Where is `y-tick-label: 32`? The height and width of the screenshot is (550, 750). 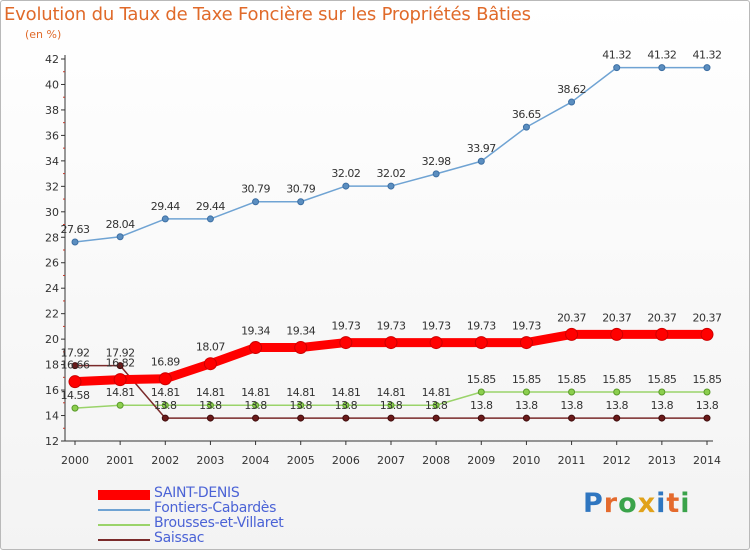
y-tick-label: 32 is located at coordinates (52, 186).